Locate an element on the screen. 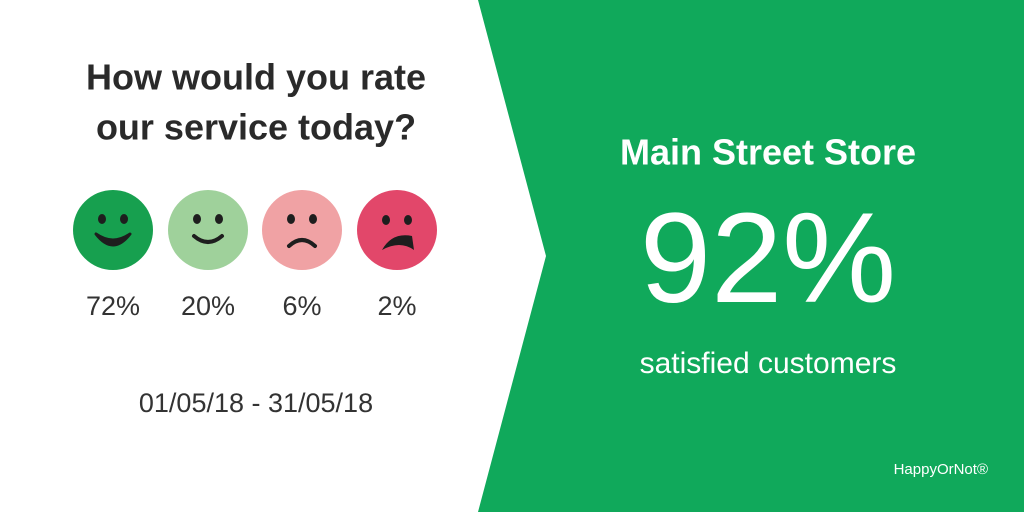  rating-label: 72% is located at coordinates (113, 306).